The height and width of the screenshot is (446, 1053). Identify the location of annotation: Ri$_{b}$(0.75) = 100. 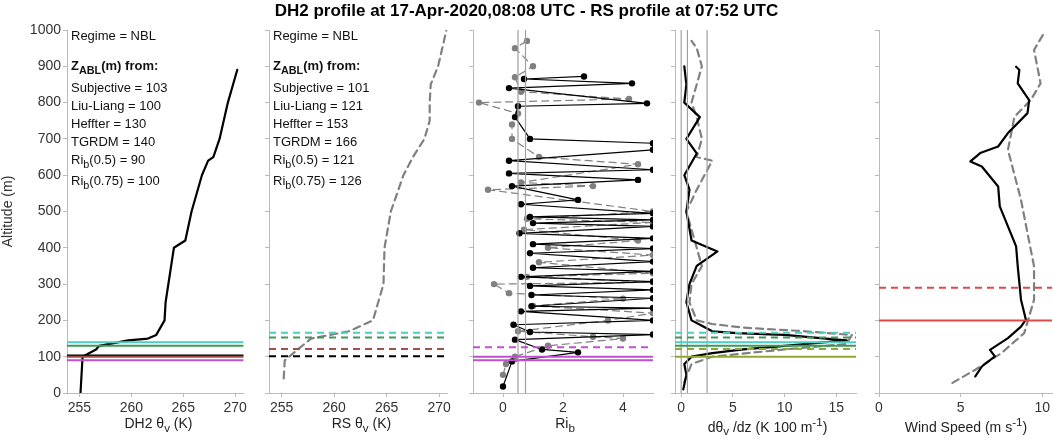
(116, 182).